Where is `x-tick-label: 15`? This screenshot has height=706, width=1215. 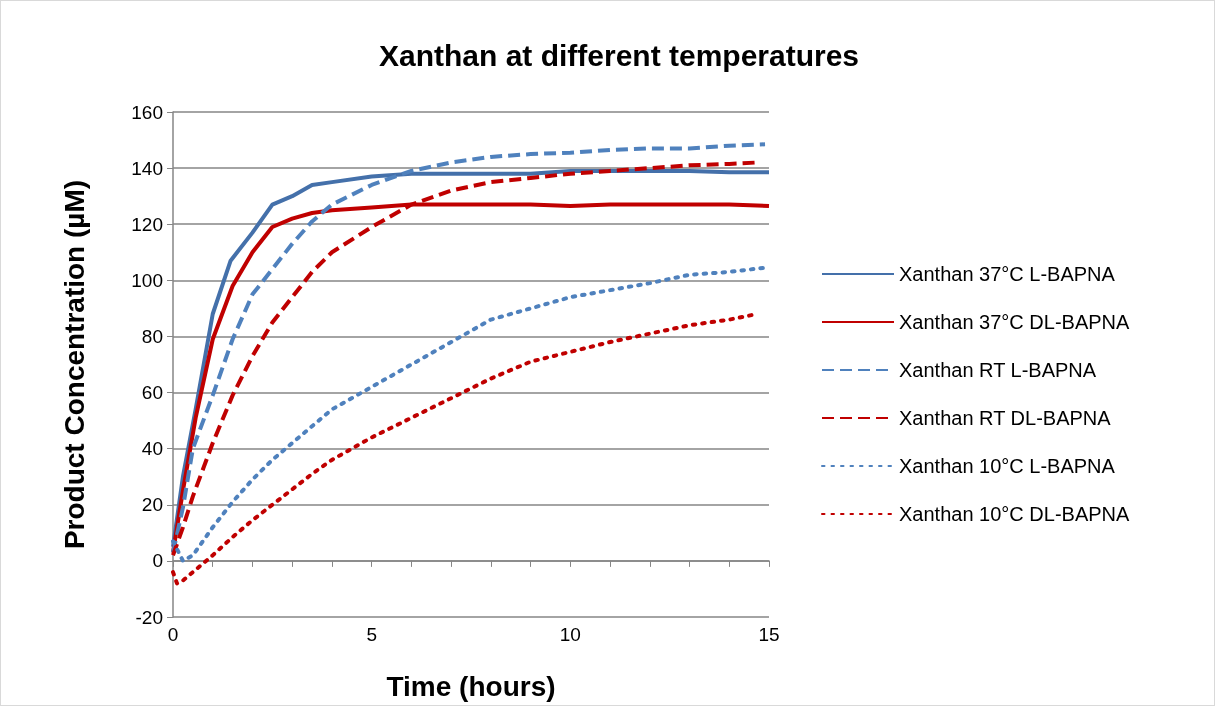 x-tick-label: 15 is located at coordinates (769, 634).